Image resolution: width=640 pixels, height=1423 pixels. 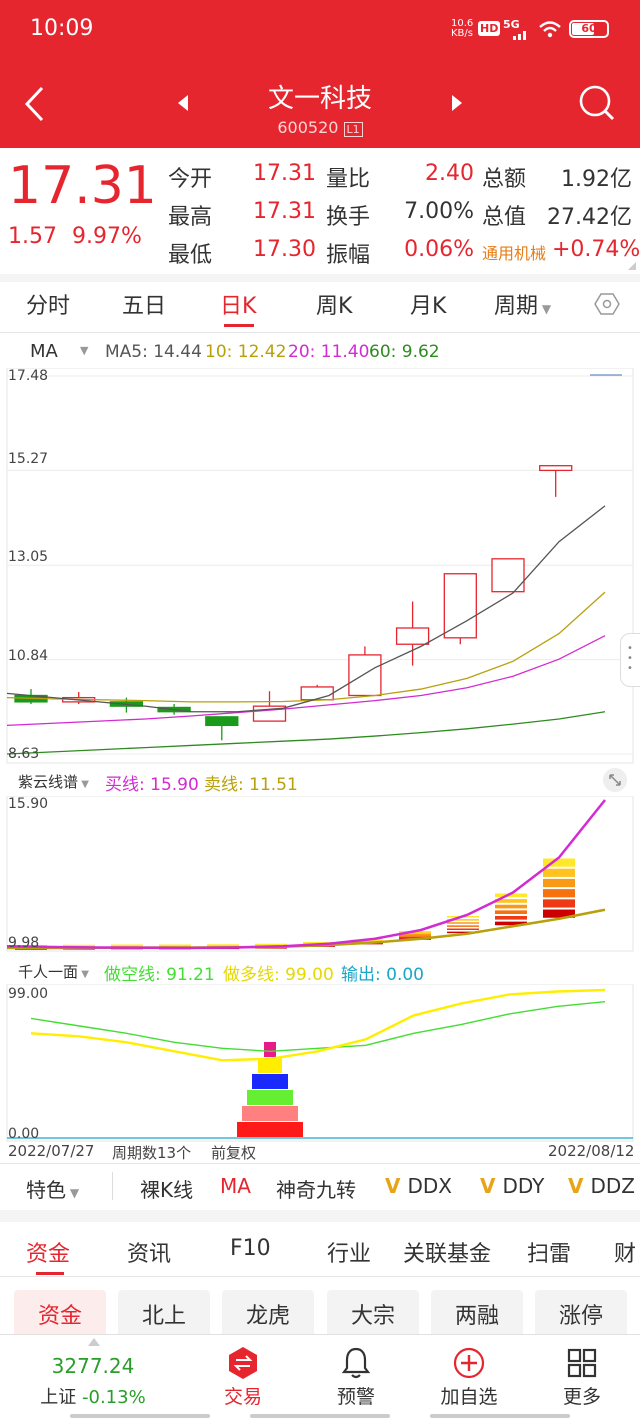 I want to click on index-info: 上证 -0.13%, so click(x=93, y=1397).